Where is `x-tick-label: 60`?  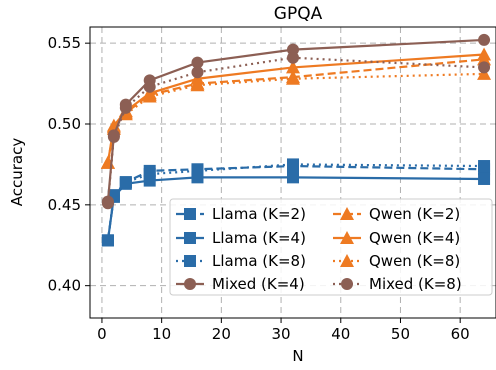 x-tick-label: 60 is located at coordinates (460, 334).